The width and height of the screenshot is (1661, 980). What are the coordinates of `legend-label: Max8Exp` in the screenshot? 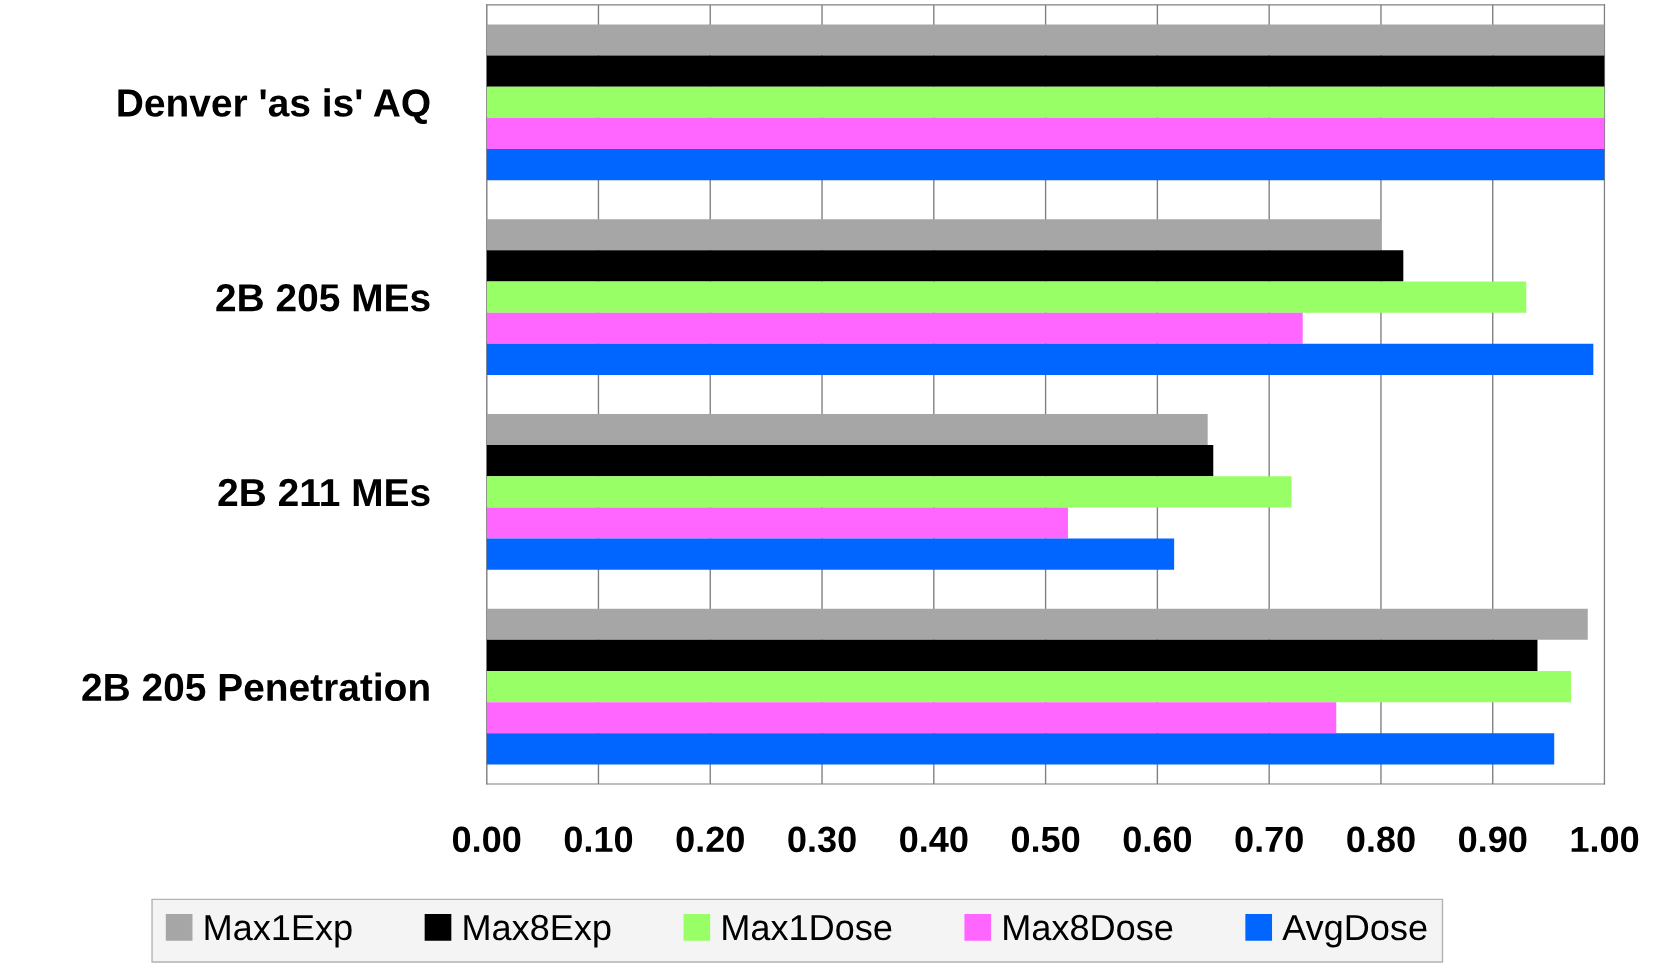 It's located at (537, 931).